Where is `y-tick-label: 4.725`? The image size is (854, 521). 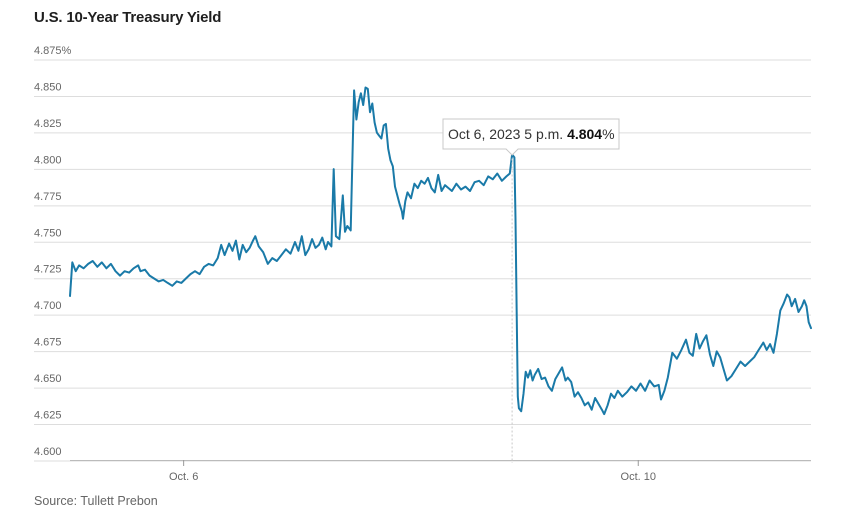 y-tick-label: 4.725 is located at coordinates (48, 270).